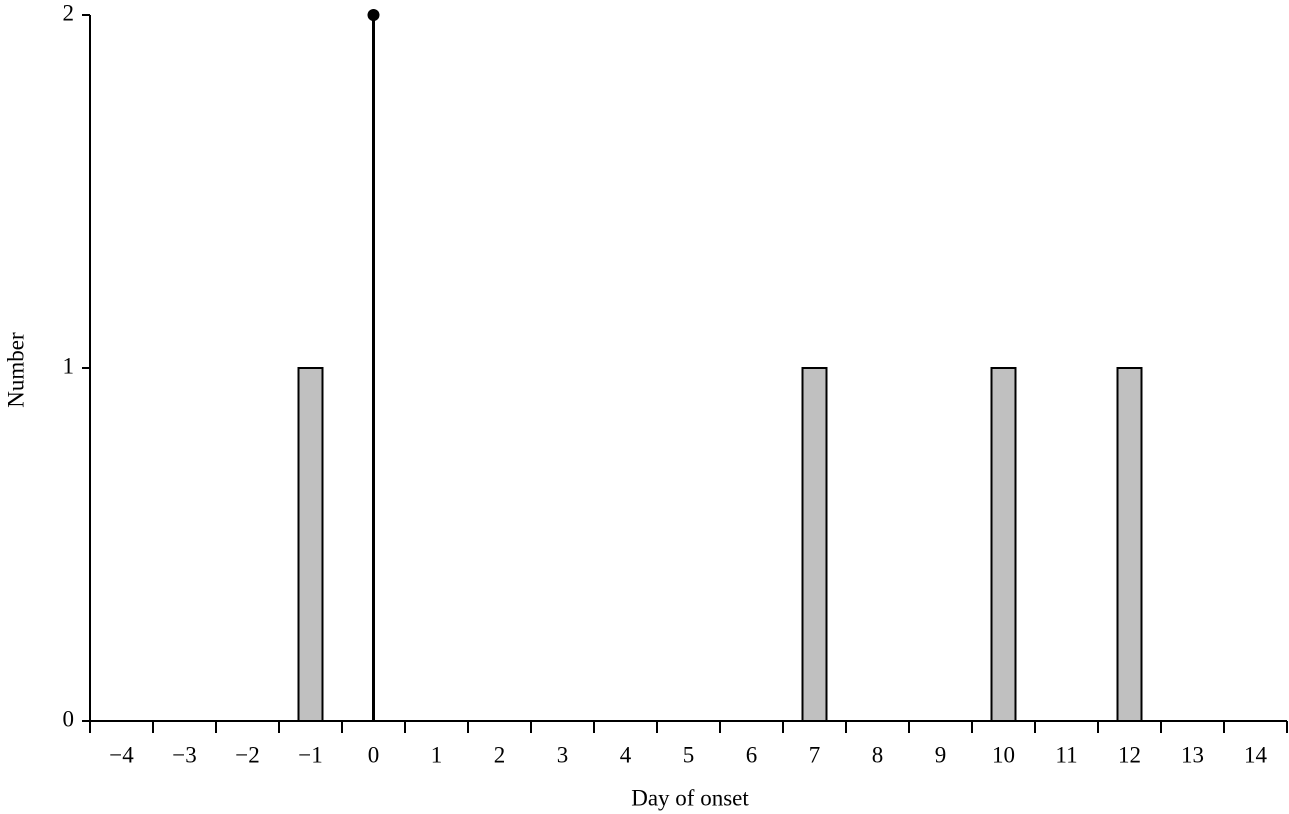 The height and width of the screenshot is (814, 1289). I want to click on y-tick-label: 1, so click(69, 365).